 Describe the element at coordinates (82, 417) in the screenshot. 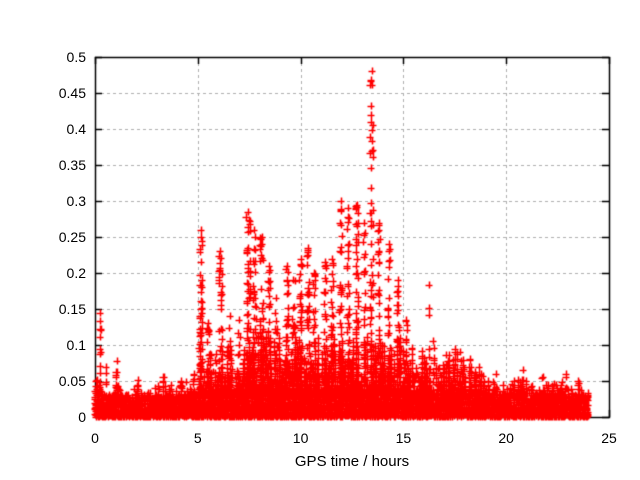

I see `y-tick-label: 0` at that location.